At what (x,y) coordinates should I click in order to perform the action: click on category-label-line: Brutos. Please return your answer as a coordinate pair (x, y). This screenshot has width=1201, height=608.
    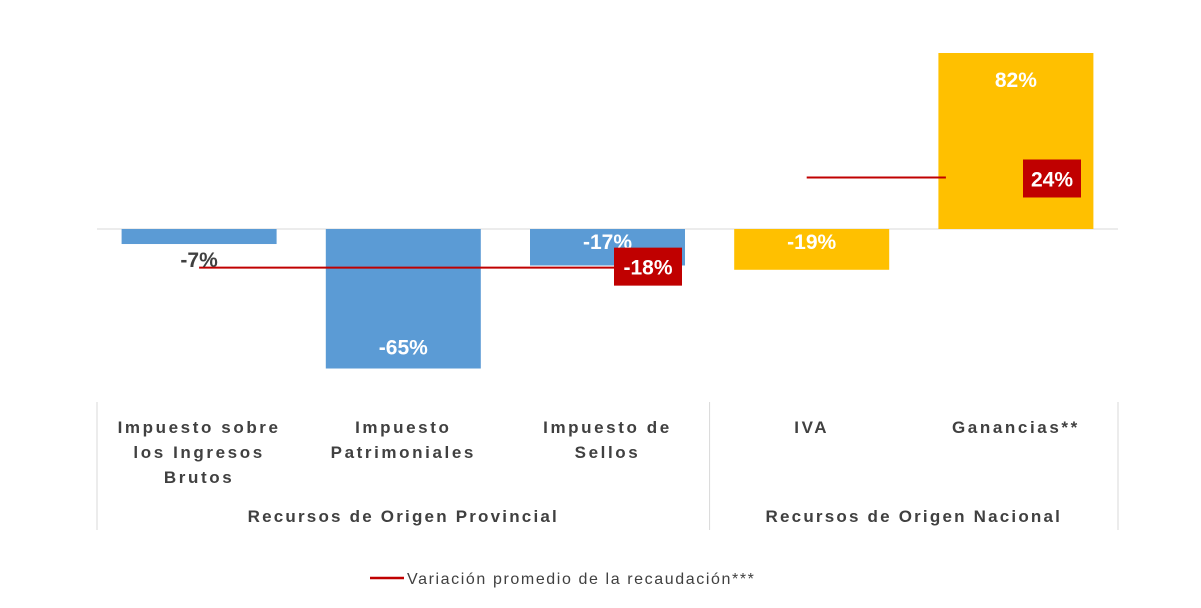
    Looking at the image, I should click on (199, 477).